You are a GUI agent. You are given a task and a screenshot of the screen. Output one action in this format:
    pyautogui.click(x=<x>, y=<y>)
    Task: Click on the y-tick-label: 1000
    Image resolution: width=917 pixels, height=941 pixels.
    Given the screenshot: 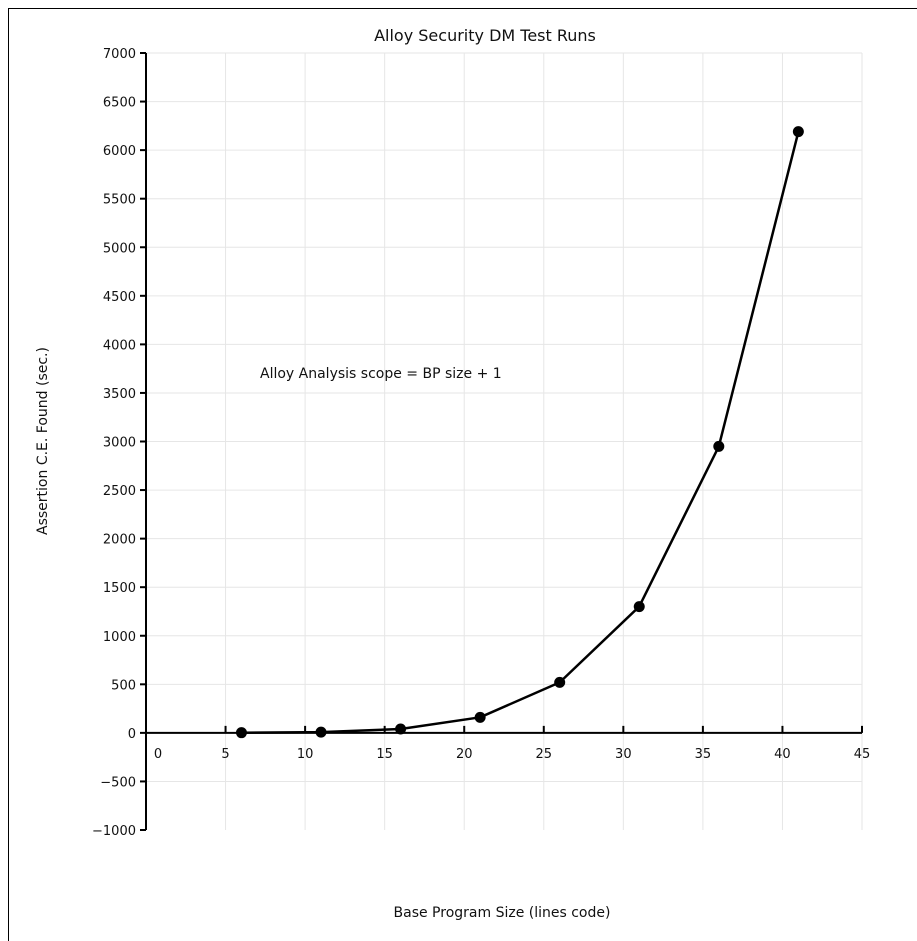 What is the action you would take?
    pyautogui.click(x=119, y=637)
    